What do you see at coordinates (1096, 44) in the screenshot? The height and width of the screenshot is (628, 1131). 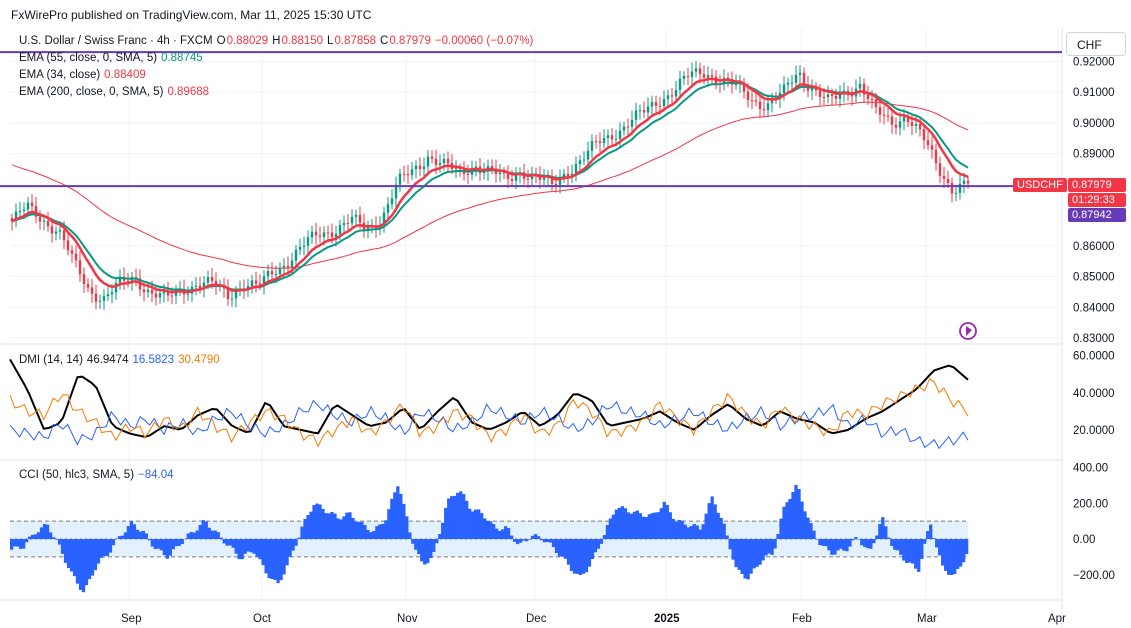 I see `currency-button: CHF` at bounding box center [1096, 44].